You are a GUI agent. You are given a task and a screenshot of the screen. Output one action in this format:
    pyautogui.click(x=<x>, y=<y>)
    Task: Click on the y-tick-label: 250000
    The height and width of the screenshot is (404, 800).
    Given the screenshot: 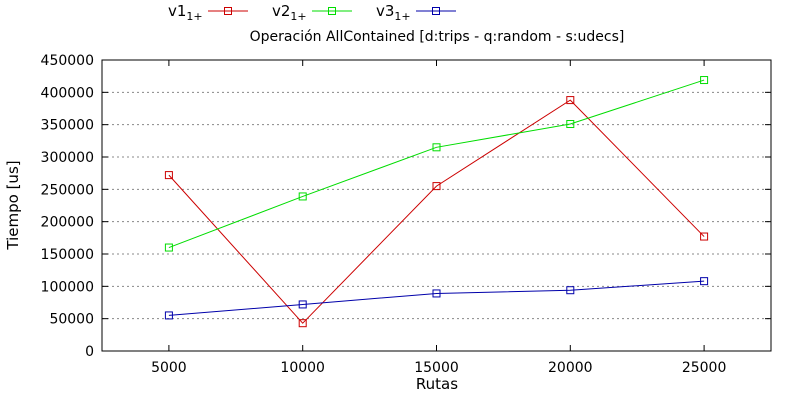 What is the action you would take?
    pyautogui.click(x=67, y=190)
    